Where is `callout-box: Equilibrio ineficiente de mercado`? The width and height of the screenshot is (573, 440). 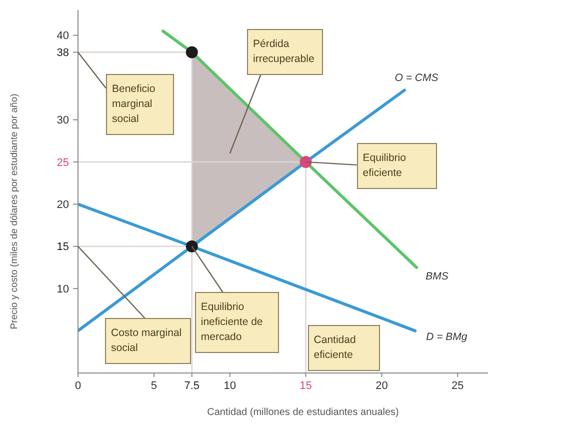 callout-box: Equilibrio ineficiente de mercado is located at coordinates (236, 323).